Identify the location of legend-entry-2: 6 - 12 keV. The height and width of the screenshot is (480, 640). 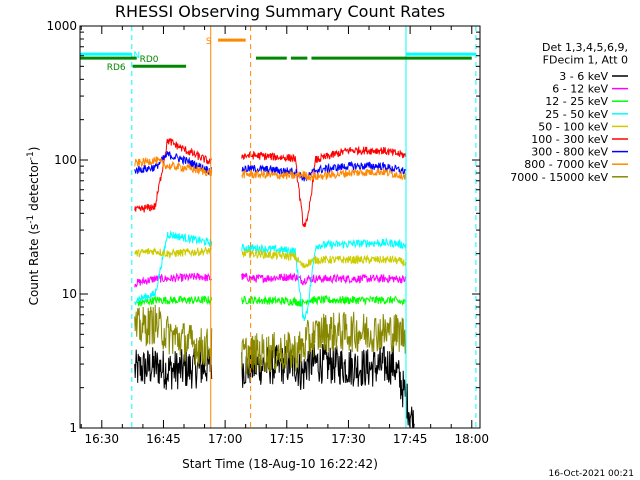
(580, 89).